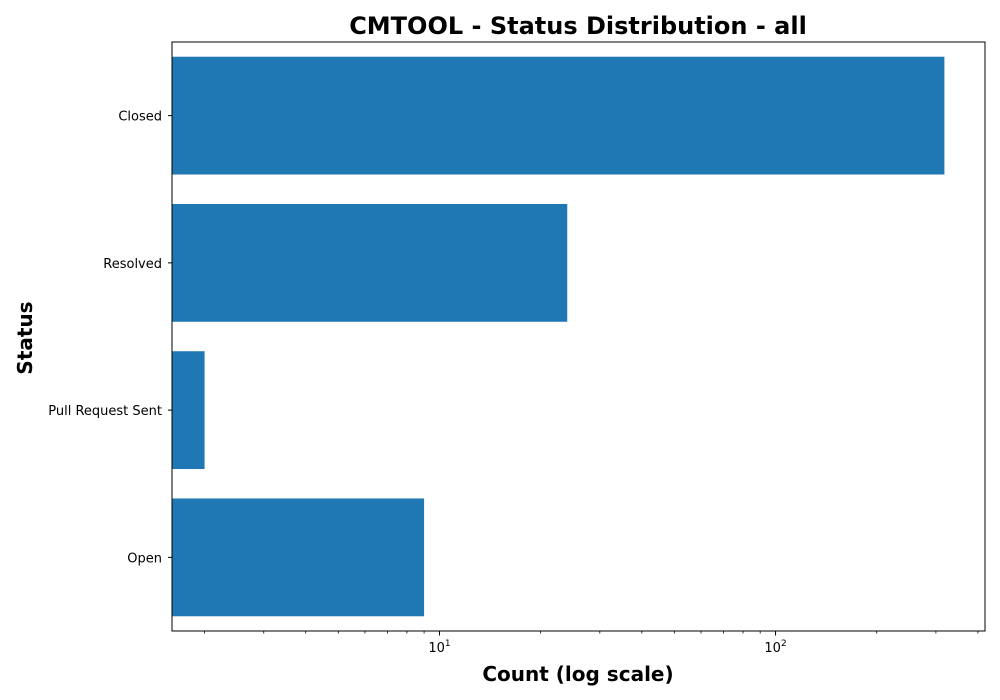 The image size is (1000, 700). I want to click on y-axis-label: Status, so click(25, 337).